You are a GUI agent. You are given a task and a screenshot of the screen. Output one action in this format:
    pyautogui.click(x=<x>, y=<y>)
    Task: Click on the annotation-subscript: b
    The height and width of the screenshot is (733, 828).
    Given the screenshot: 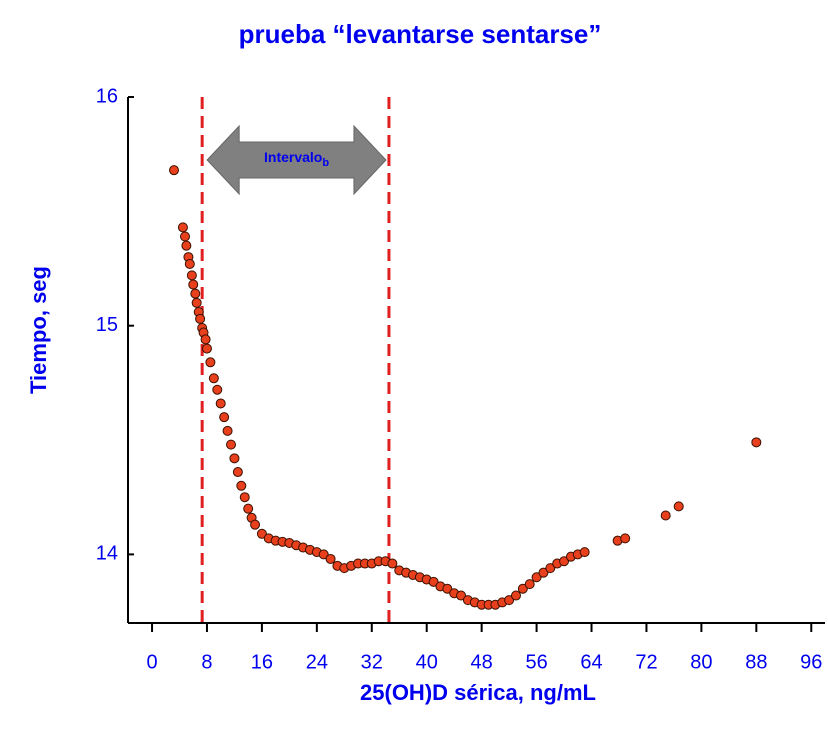 What is the action you would take?
    pyautogui.click(x=325, y=163)
    